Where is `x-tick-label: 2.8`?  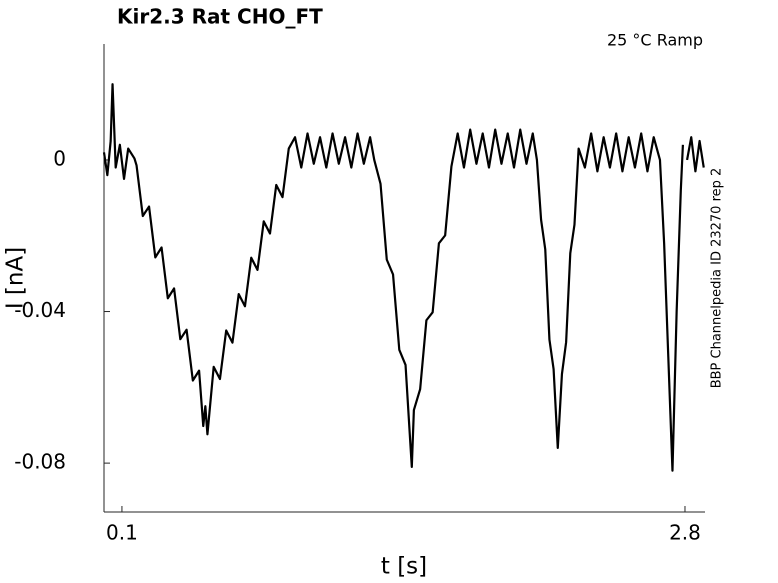
x-tick-label: 2.8 is located at coordinates (685, 533).